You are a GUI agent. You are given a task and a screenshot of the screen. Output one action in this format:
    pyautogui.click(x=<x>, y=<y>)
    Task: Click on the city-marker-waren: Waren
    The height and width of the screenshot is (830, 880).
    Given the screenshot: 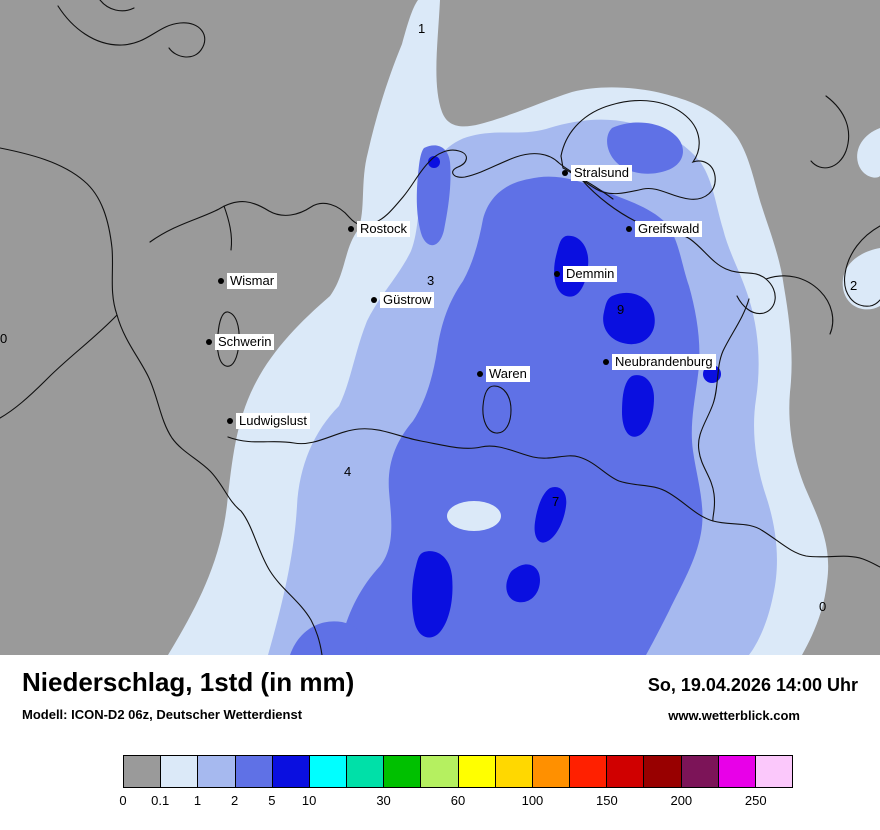 What is the action you would take?
    pyautogui.click(x=503, y=374)
    